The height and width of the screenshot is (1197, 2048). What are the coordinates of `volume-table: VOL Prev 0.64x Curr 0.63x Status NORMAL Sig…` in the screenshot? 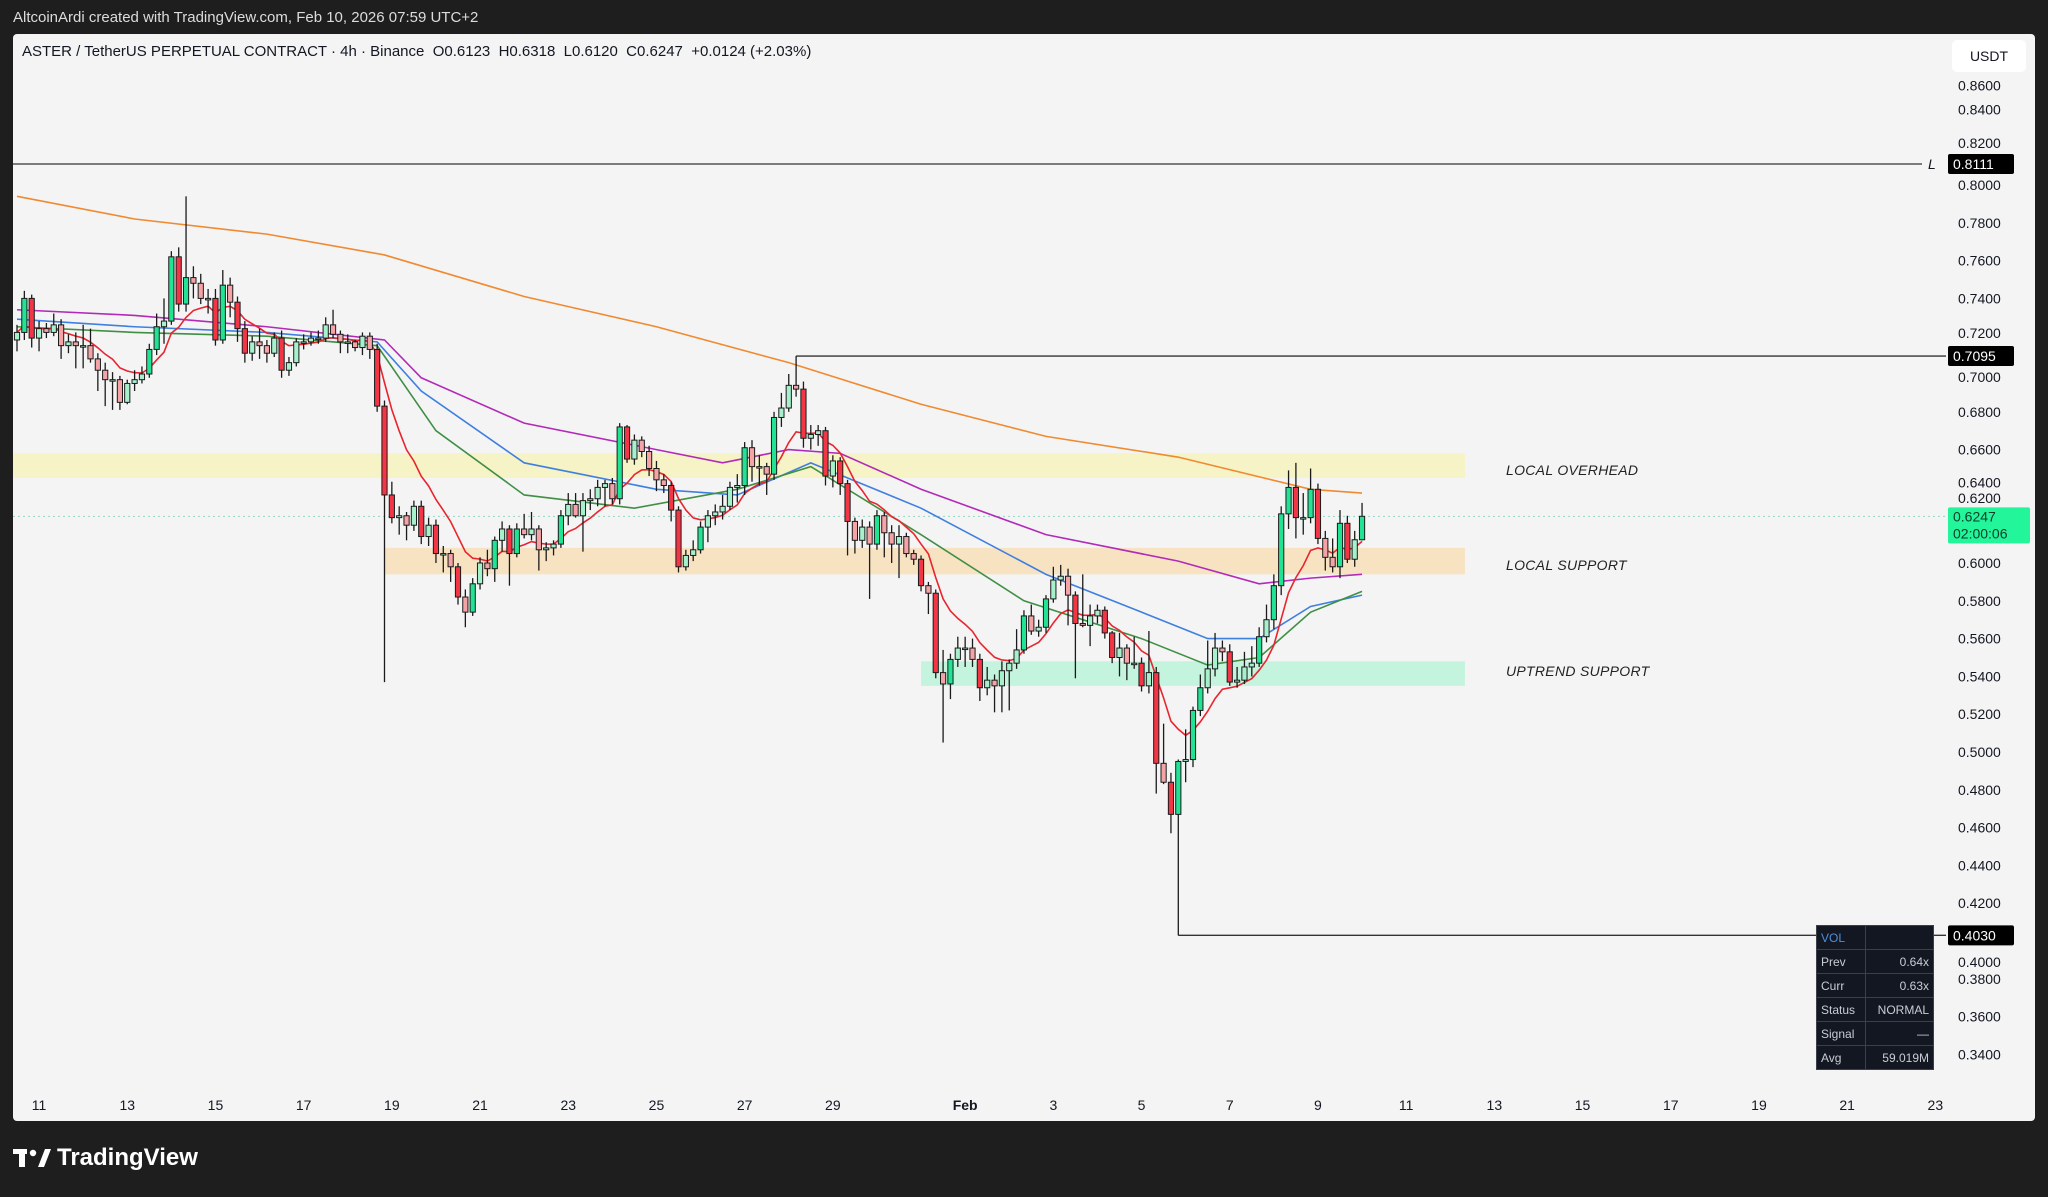 It's located at (1875, 997).